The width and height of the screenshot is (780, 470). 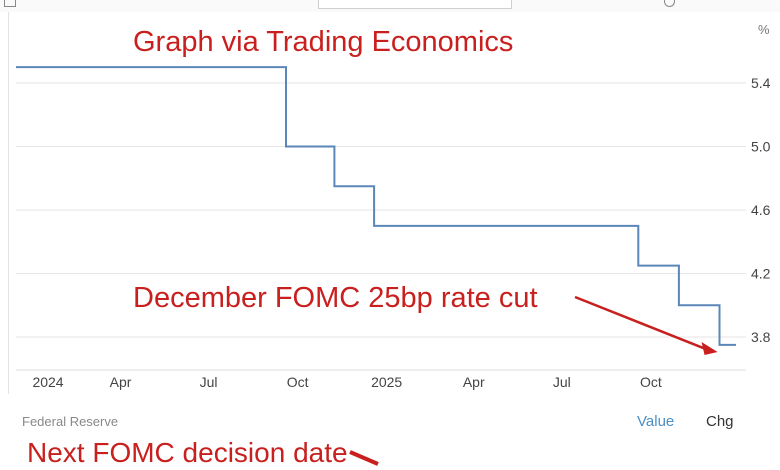 I want to click on next-decision-arrow-layer, so click(x=364, y=458).